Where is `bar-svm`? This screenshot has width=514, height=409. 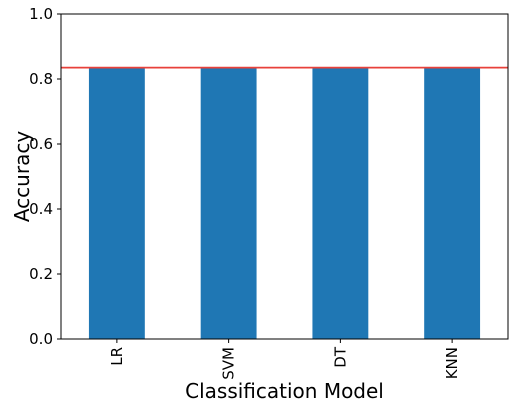
bar-svm is located at coordinates (228, 203).